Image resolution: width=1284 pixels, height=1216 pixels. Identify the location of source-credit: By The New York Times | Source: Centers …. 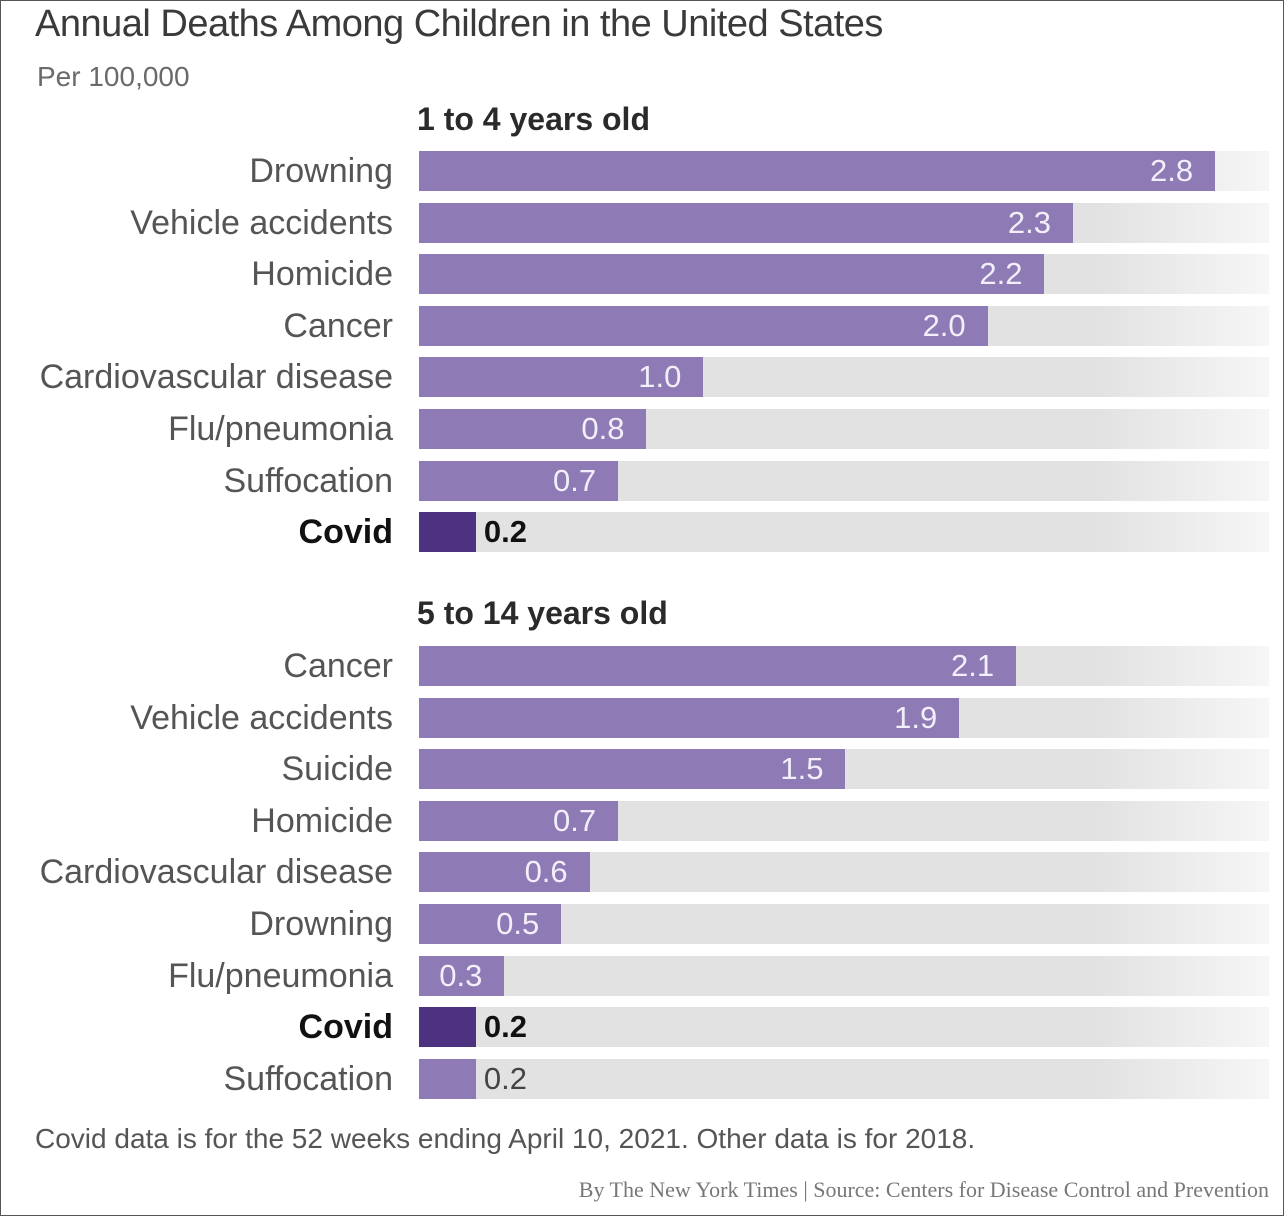
(923, 1189).